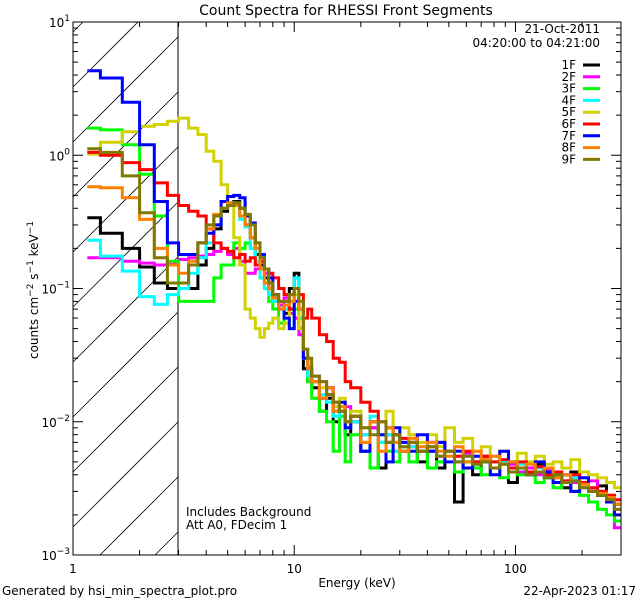 Image resolution: width=640 pixels, height=600 pixels. I want to click on y-label-exp: −2, so click(31, 290).